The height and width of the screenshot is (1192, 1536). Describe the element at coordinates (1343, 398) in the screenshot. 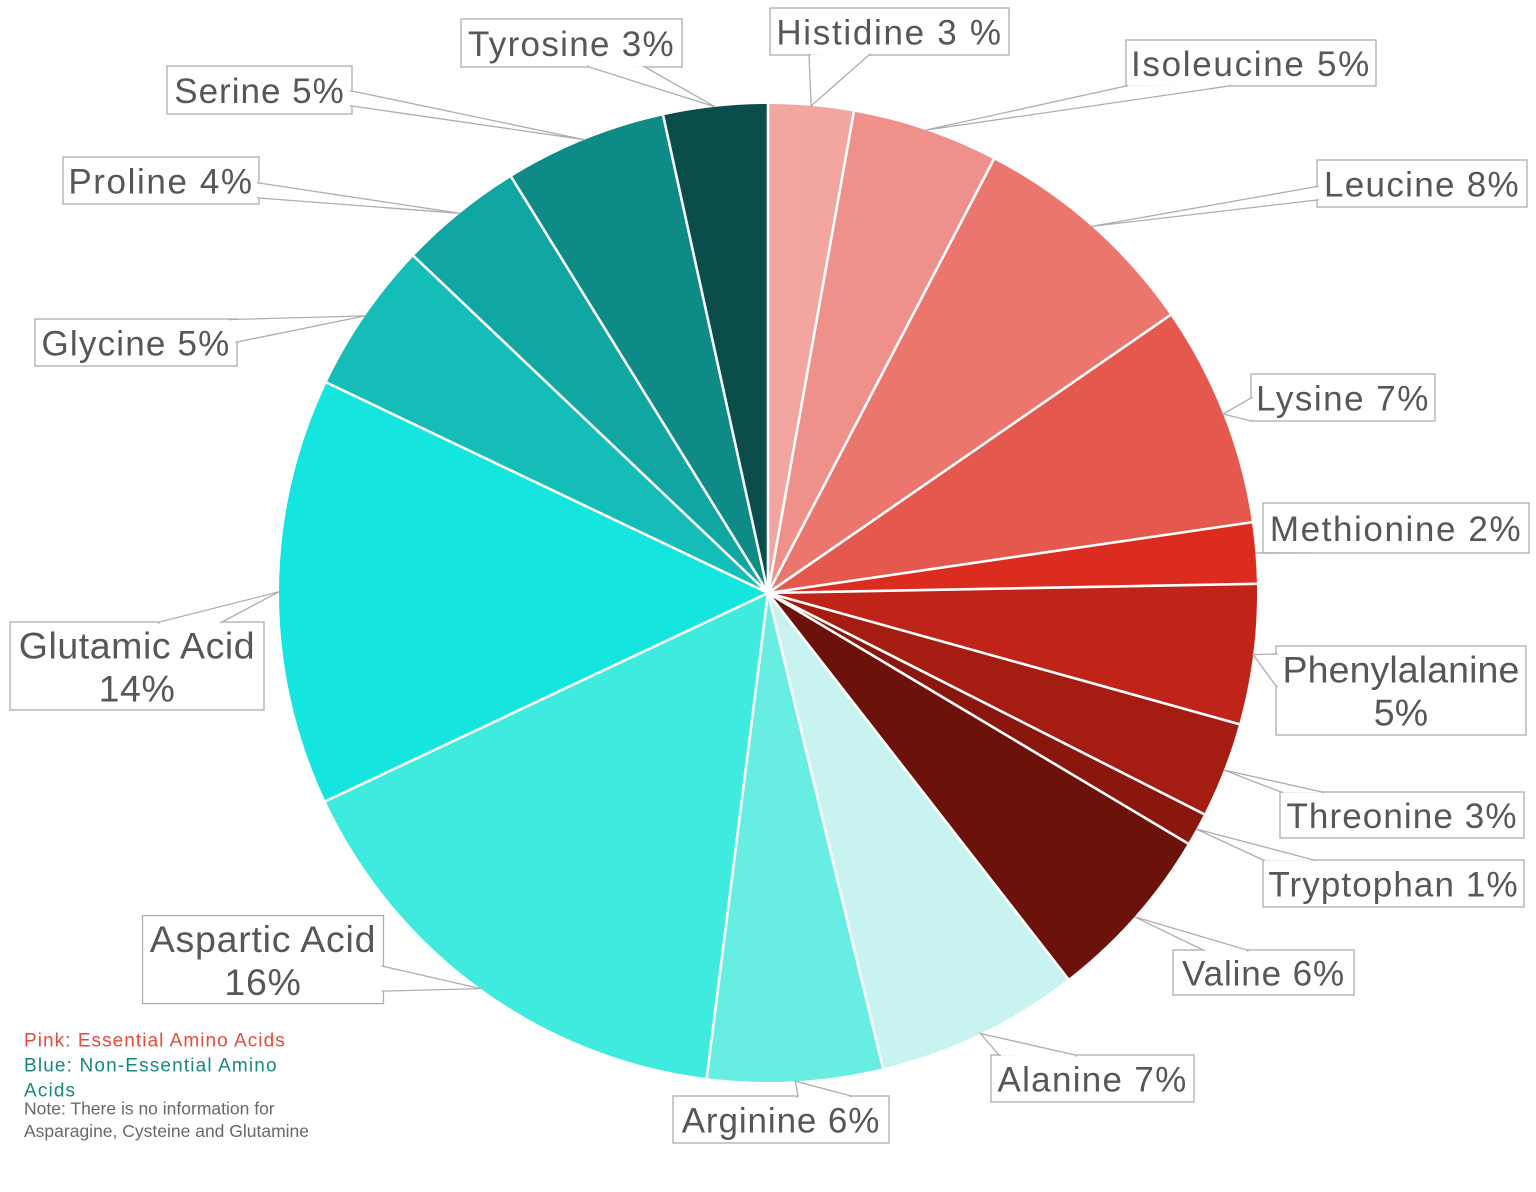

I see `svg-text: Lysine 7%` at that location.